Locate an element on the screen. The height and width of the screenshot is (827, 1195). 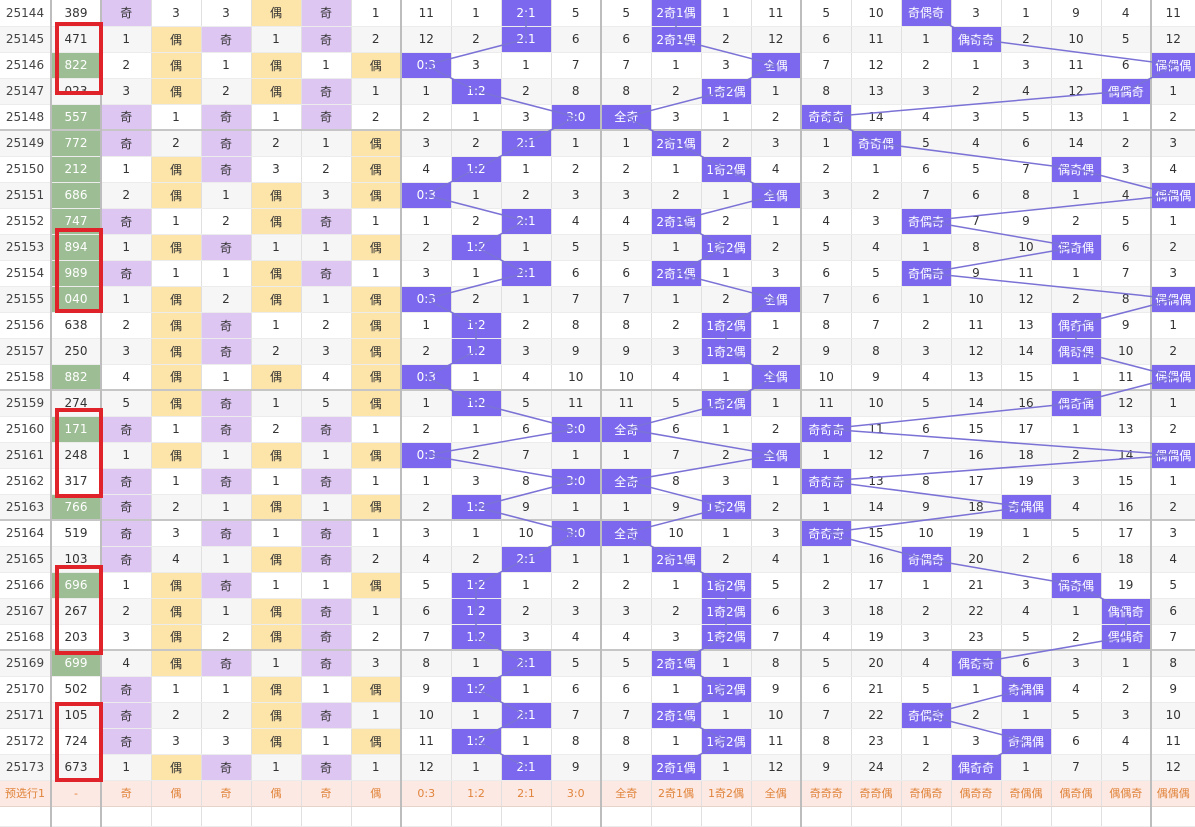
number-cell: 772 is located at coordinates (76, 143).